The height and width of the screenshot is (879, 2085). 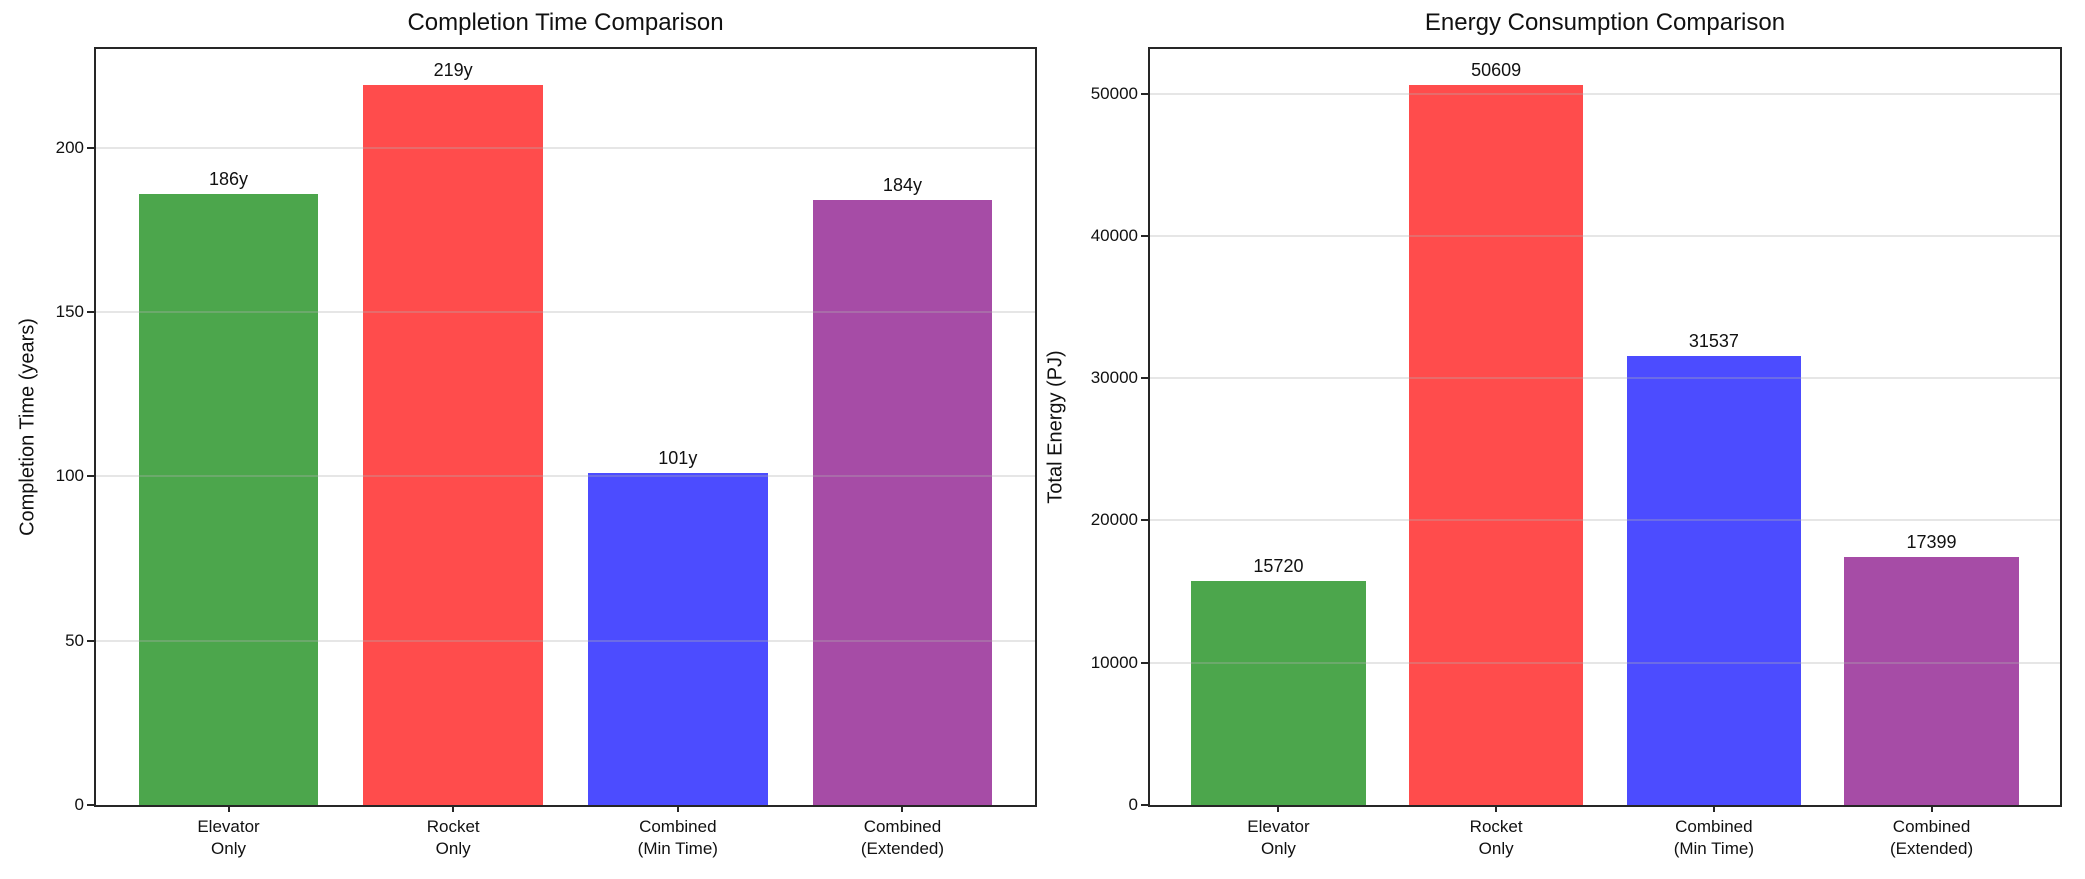 What do you see at coordinates (565, 22) in the screenshot?
I see `chart-title: Completion Time Comparison` at bounding box center [565, 22].